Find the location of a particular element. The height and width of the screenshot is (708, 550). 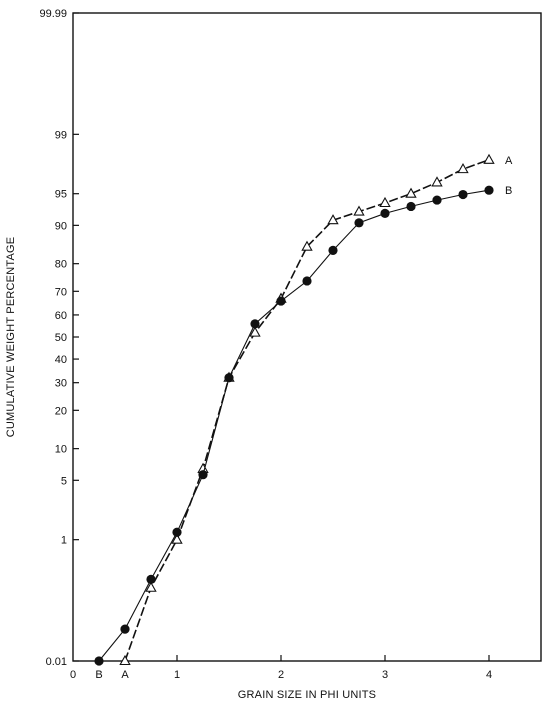

x-axis-ticks: 0 B A 1 2 3 4 is located at coordinates (281, 668).